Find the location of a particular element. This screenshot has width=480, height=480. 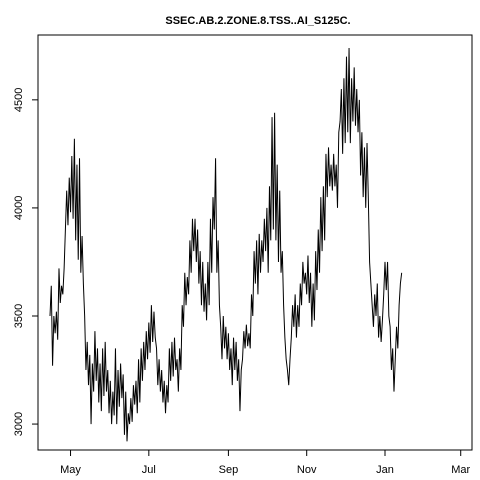

chart-title: SSEC.AB.2.ZONE.8.TSS..AI_S125C. is located at coordinates (257, 21).